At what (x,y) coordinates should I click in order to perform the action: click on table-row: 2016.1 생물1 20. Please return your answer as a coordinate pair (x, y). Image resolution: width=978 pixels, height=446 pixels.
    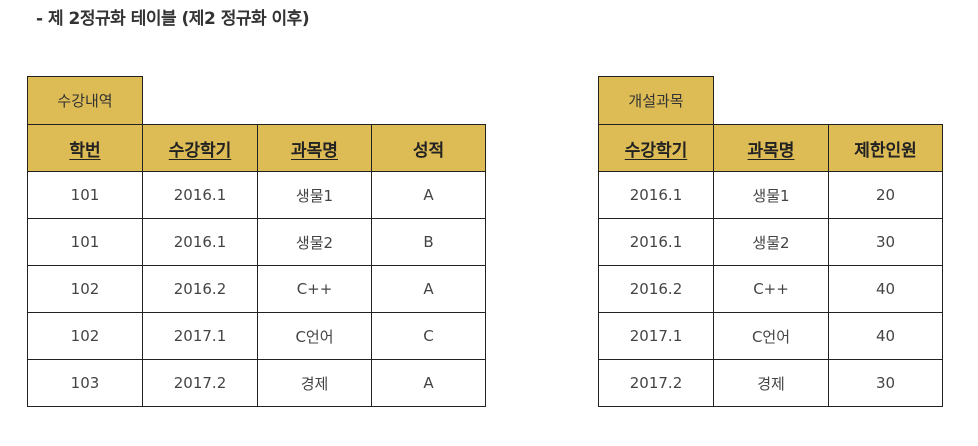
    Looking at the image, I should click on (770, 195).